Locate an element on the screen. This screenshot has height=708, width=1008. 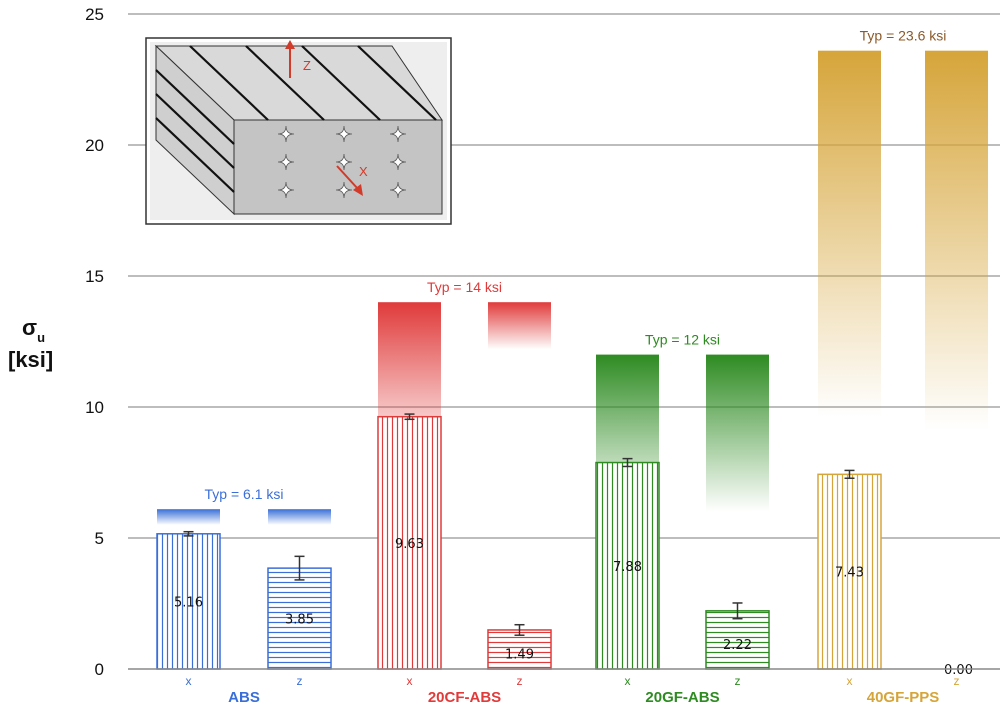
y-tick-label: 0 is located at coordinates (99, 669).